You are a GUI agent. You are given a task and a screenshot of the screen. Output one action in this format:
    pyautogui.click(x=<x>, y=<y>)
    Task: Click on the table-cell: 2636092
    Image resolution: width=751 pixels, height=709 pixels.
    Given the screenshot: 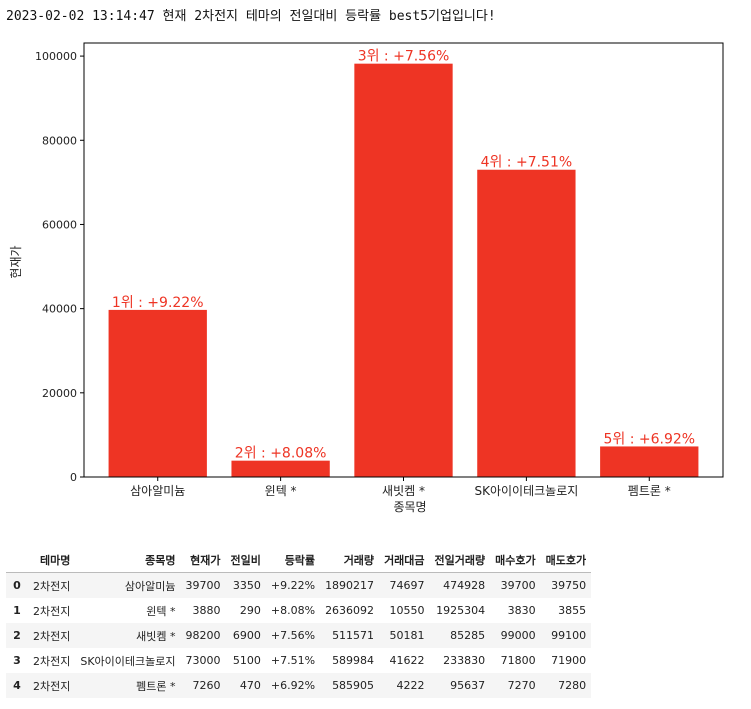 What is the action you would take?
    pyautogui.click(x=350, y=610)
    